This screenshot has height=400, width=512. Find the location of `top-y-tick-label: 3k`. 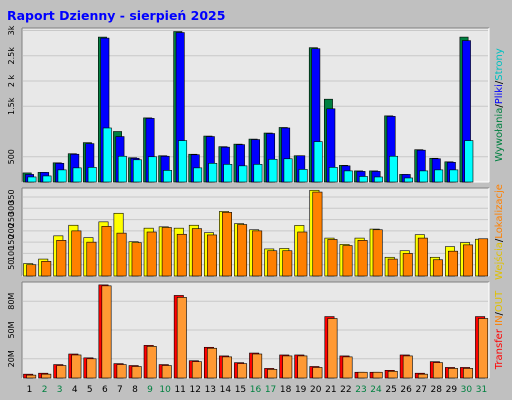

top-y-tick-label: 3k is located at coordinates (11, 30).